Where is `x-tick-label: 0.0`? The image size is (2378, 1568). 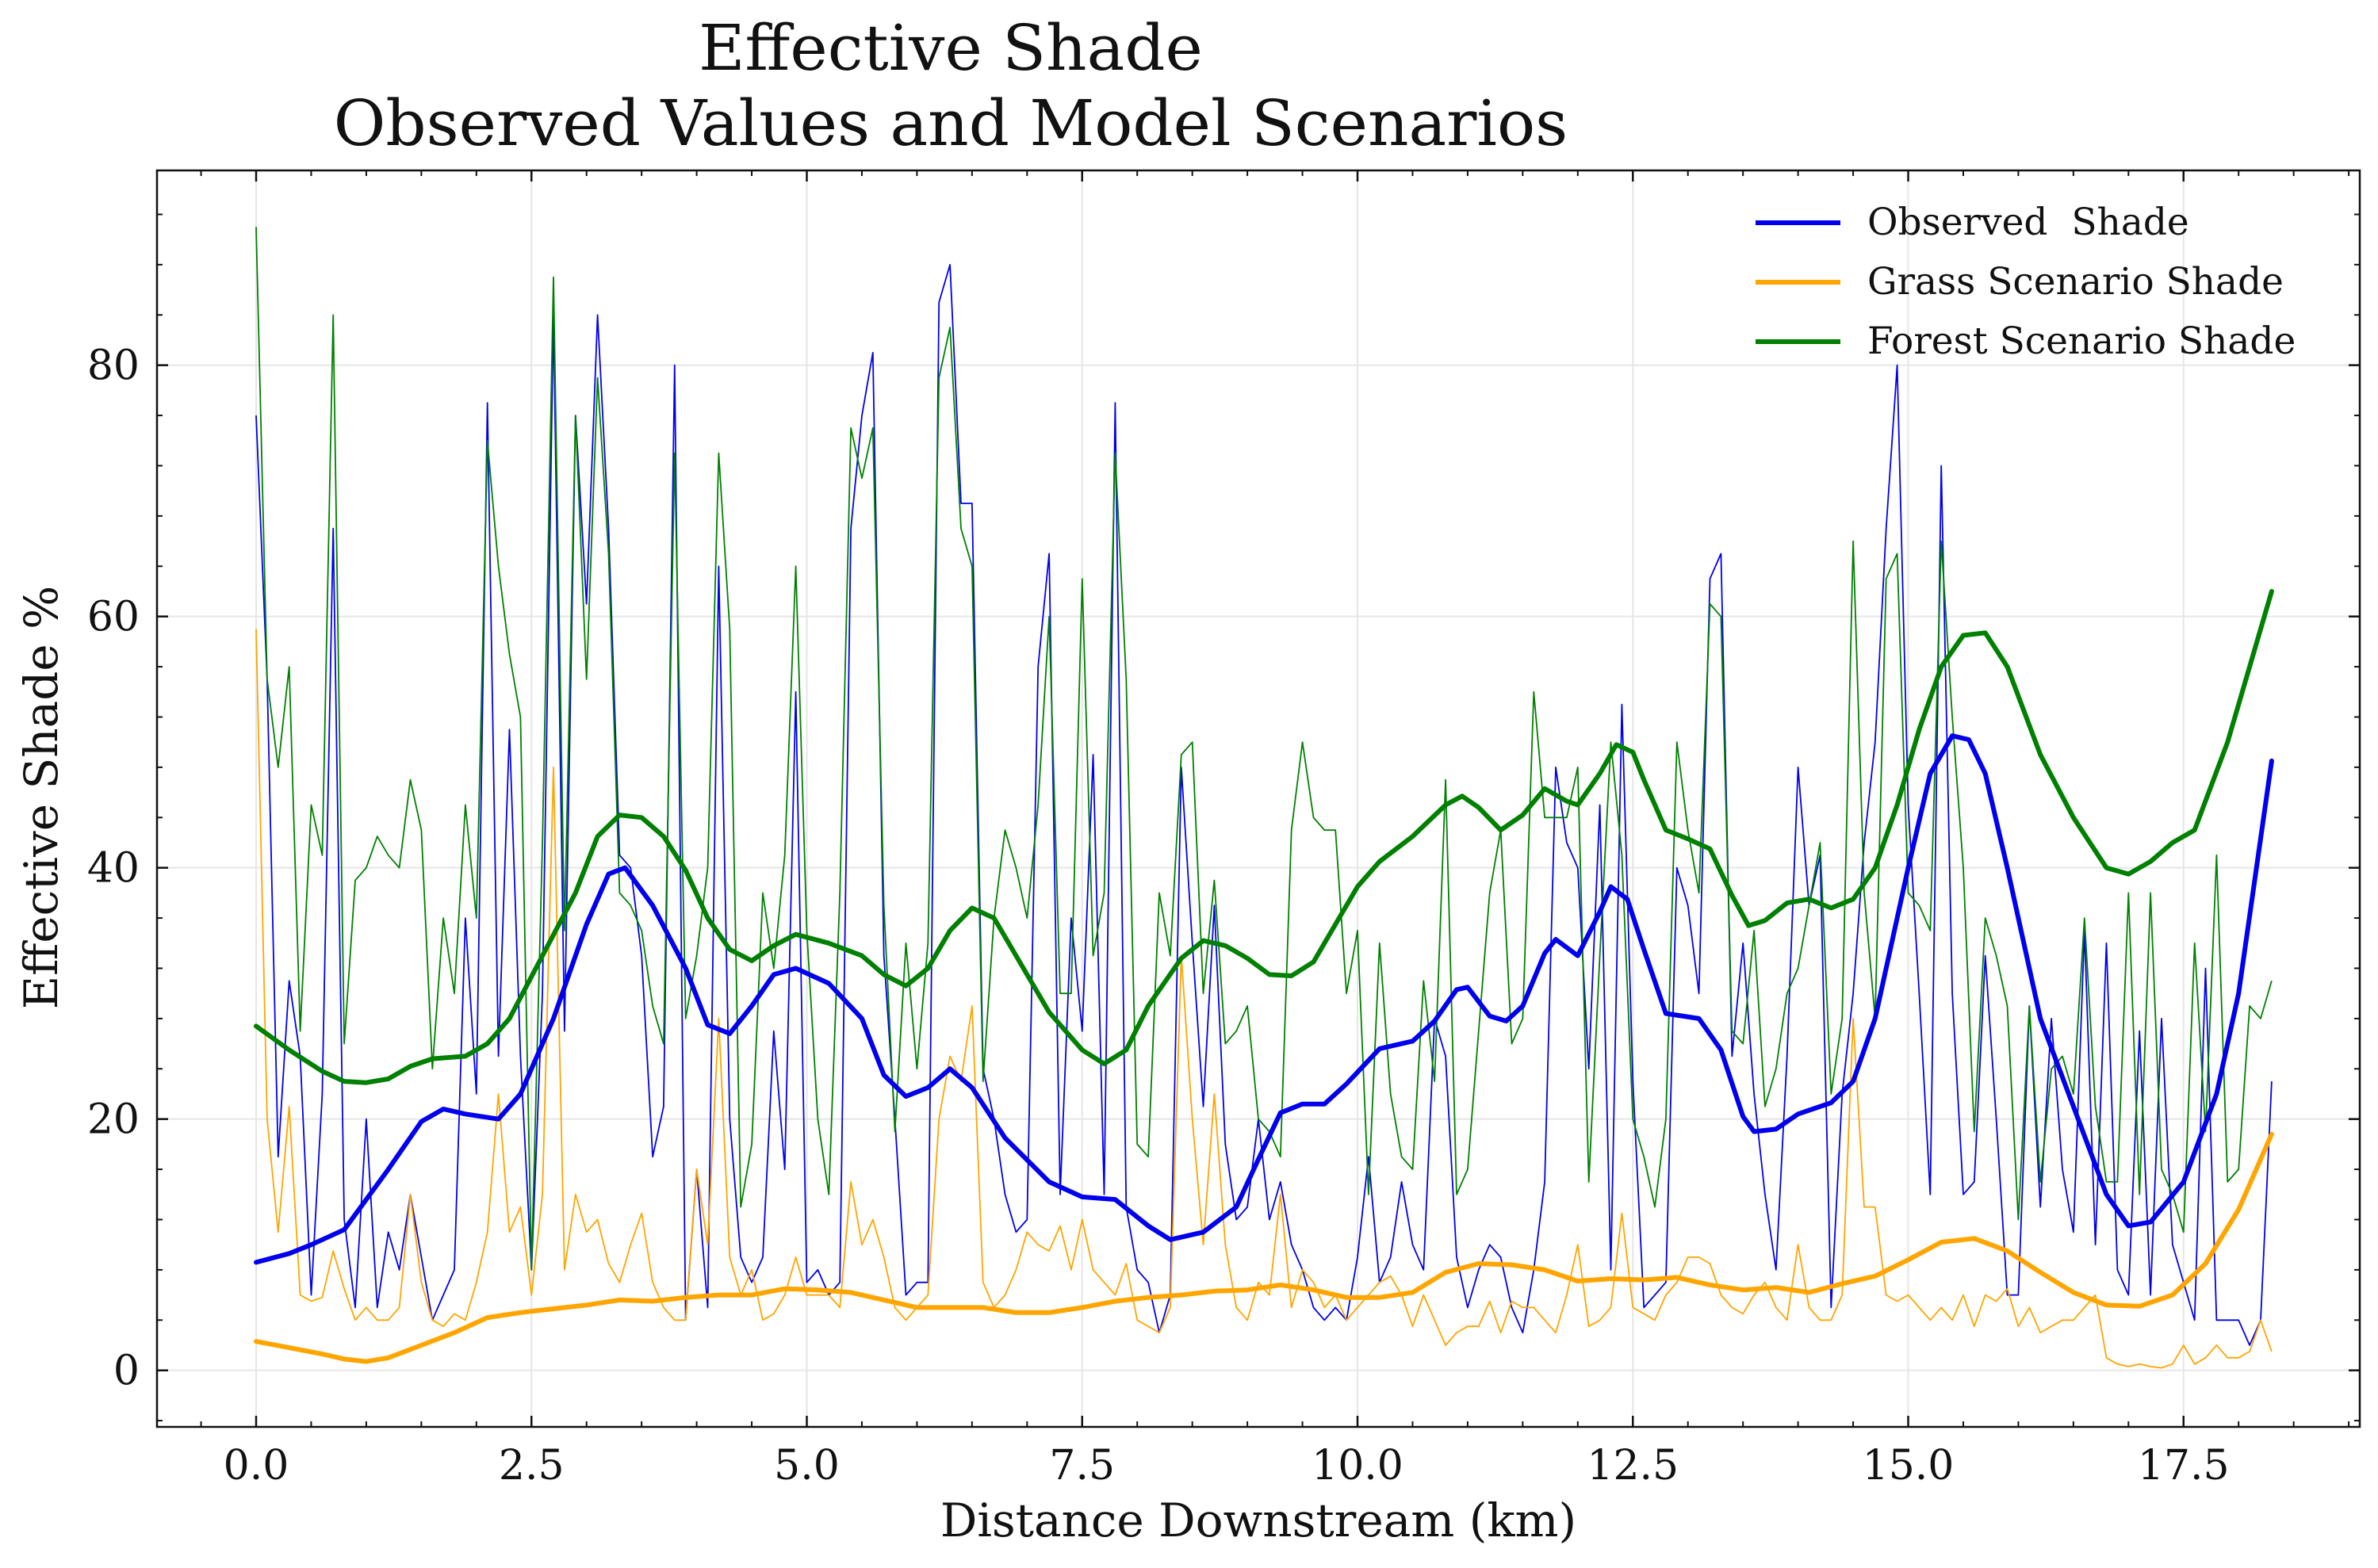 x-tick-label: 0.0 is located at coordinates (256, 1466).